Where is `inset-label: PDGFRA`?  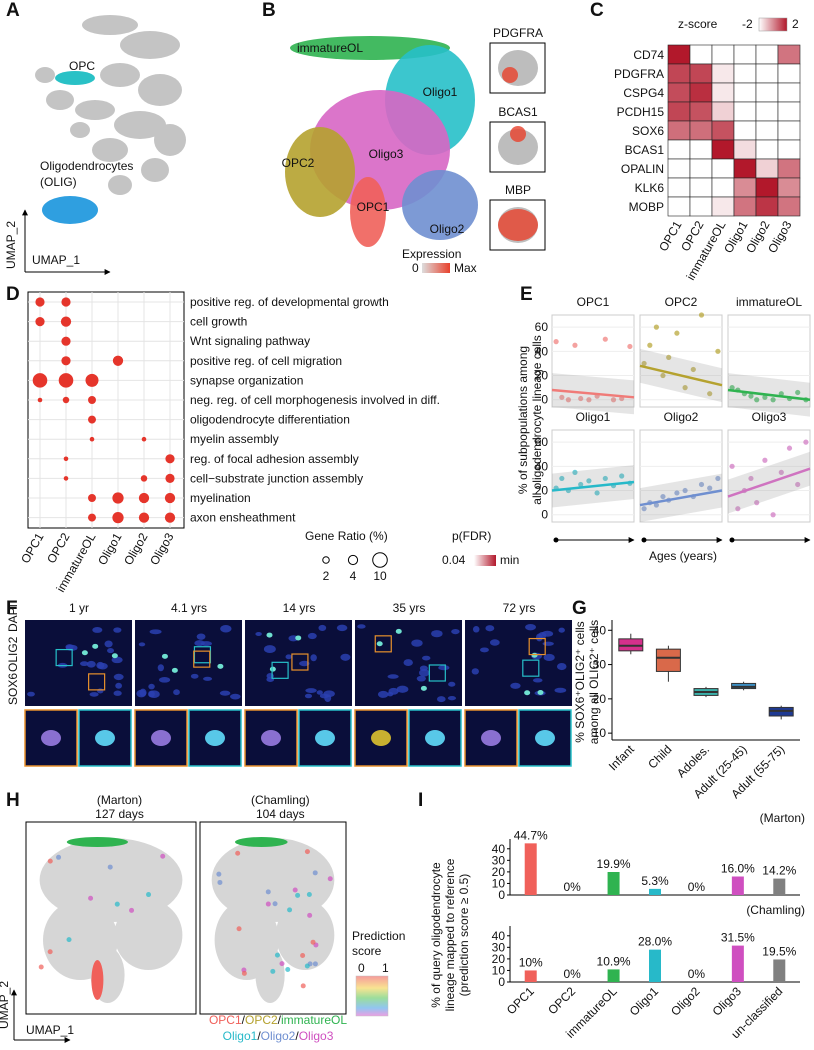 inset-label: PDGFRA is located at coordinates (518, 33).